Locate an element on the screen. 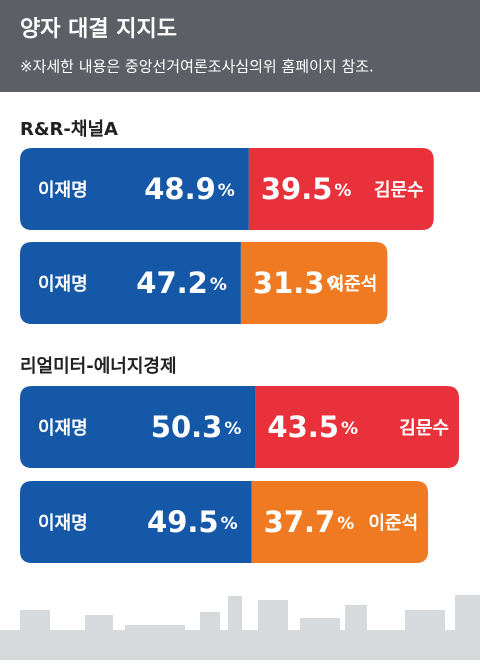 Image resolution: width=480 pixels, height=664 pixels. value-label: 47.2% is located at coordinates (181, 283).